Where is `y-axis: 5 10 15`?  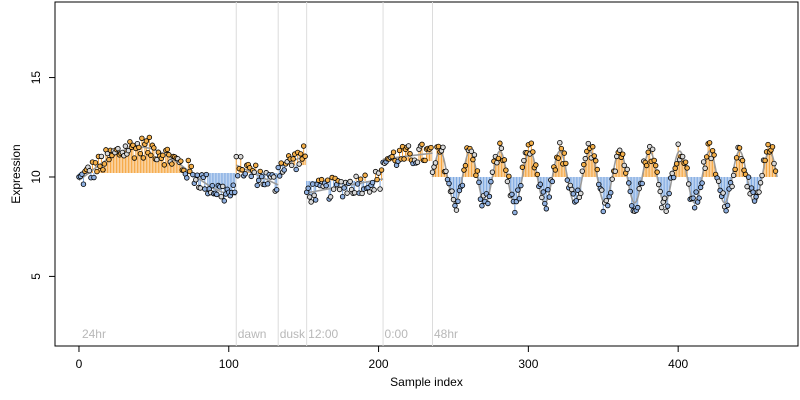
y-axis: 5 10 15 is located at coordinates (42, 175).